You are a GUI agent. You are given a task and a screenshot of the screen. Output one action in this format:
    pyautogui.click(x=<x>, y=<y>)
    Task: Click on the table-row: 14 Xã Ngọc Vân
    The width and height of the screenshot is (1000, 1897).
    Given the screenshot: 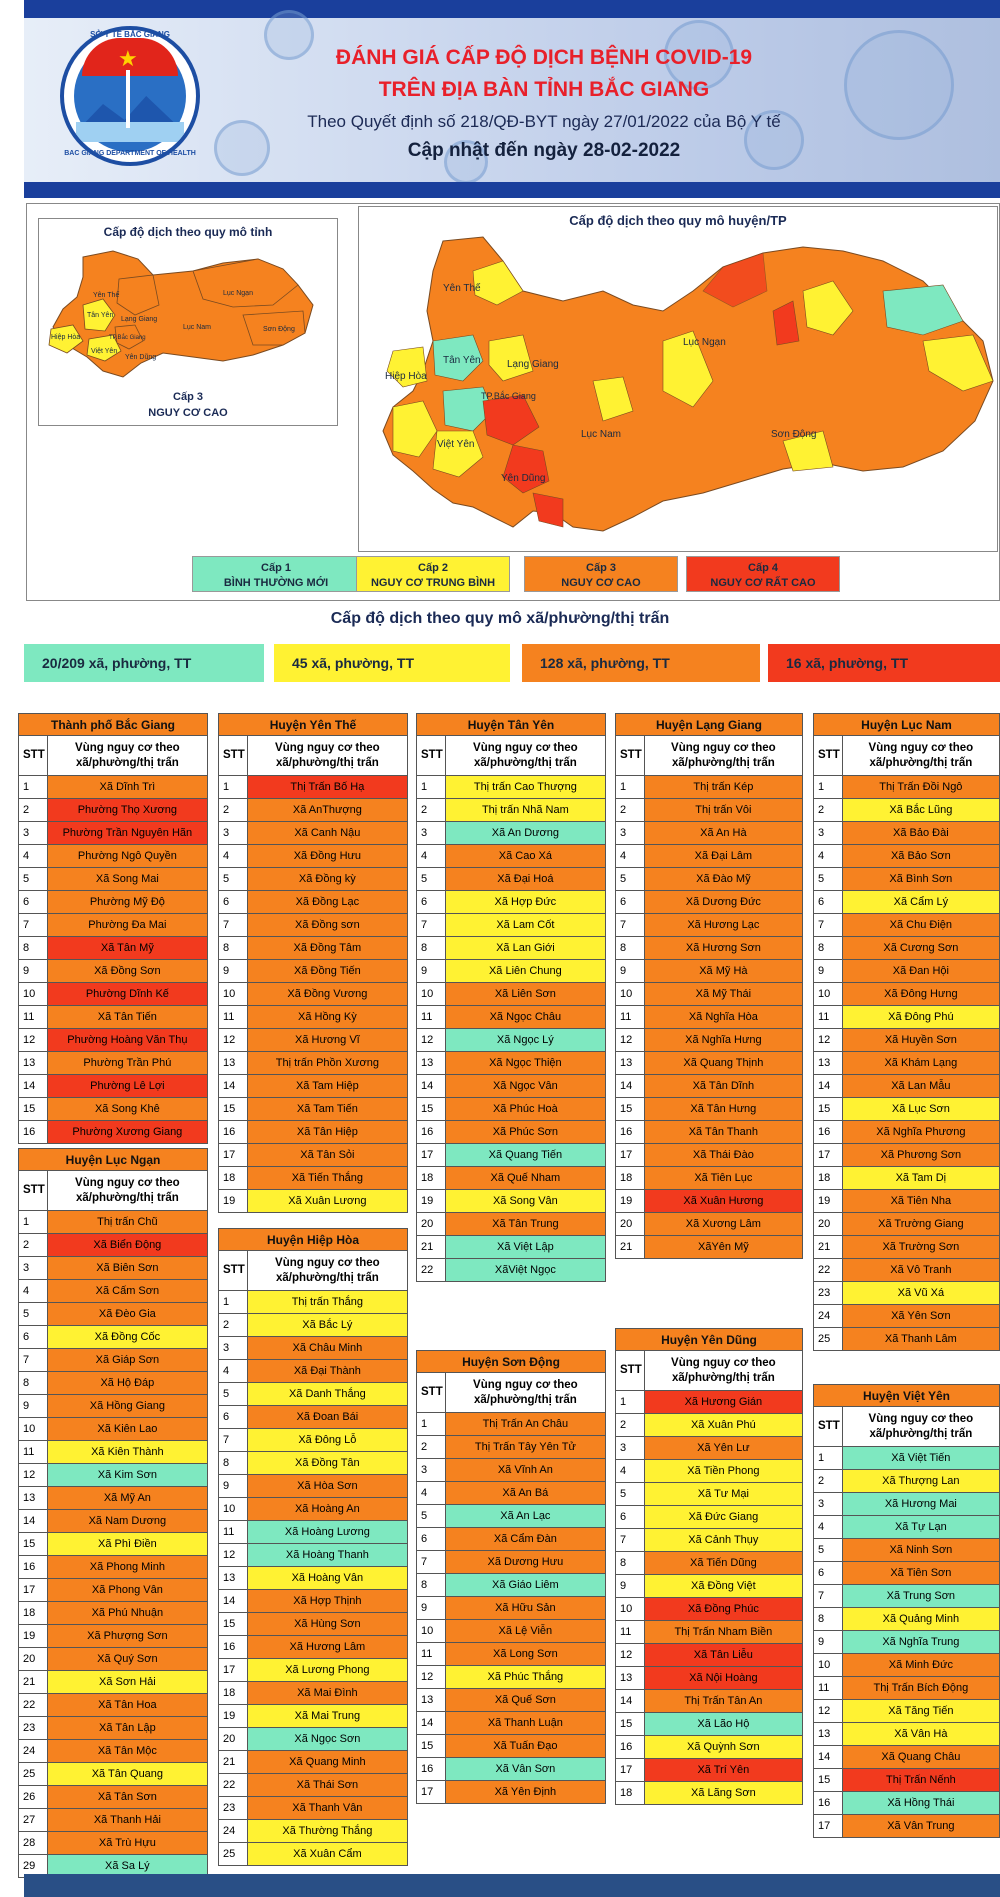 What is the action you would take?
    pyautogui.click(x=511, y=1086)
    